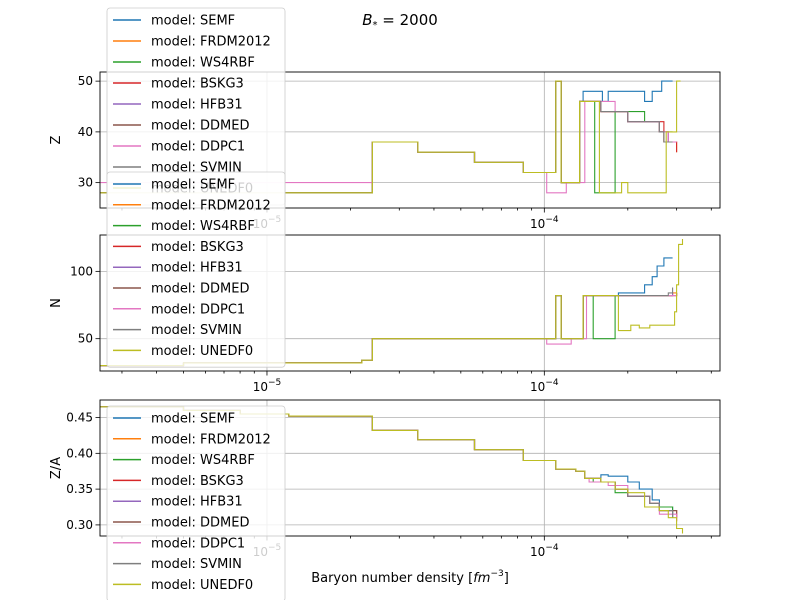 The image size is (800, 600). What do you see at coordinates (367, 20) in the screenshot?
I see `figure-title-prefix: B` at bounding box center [367, 20].